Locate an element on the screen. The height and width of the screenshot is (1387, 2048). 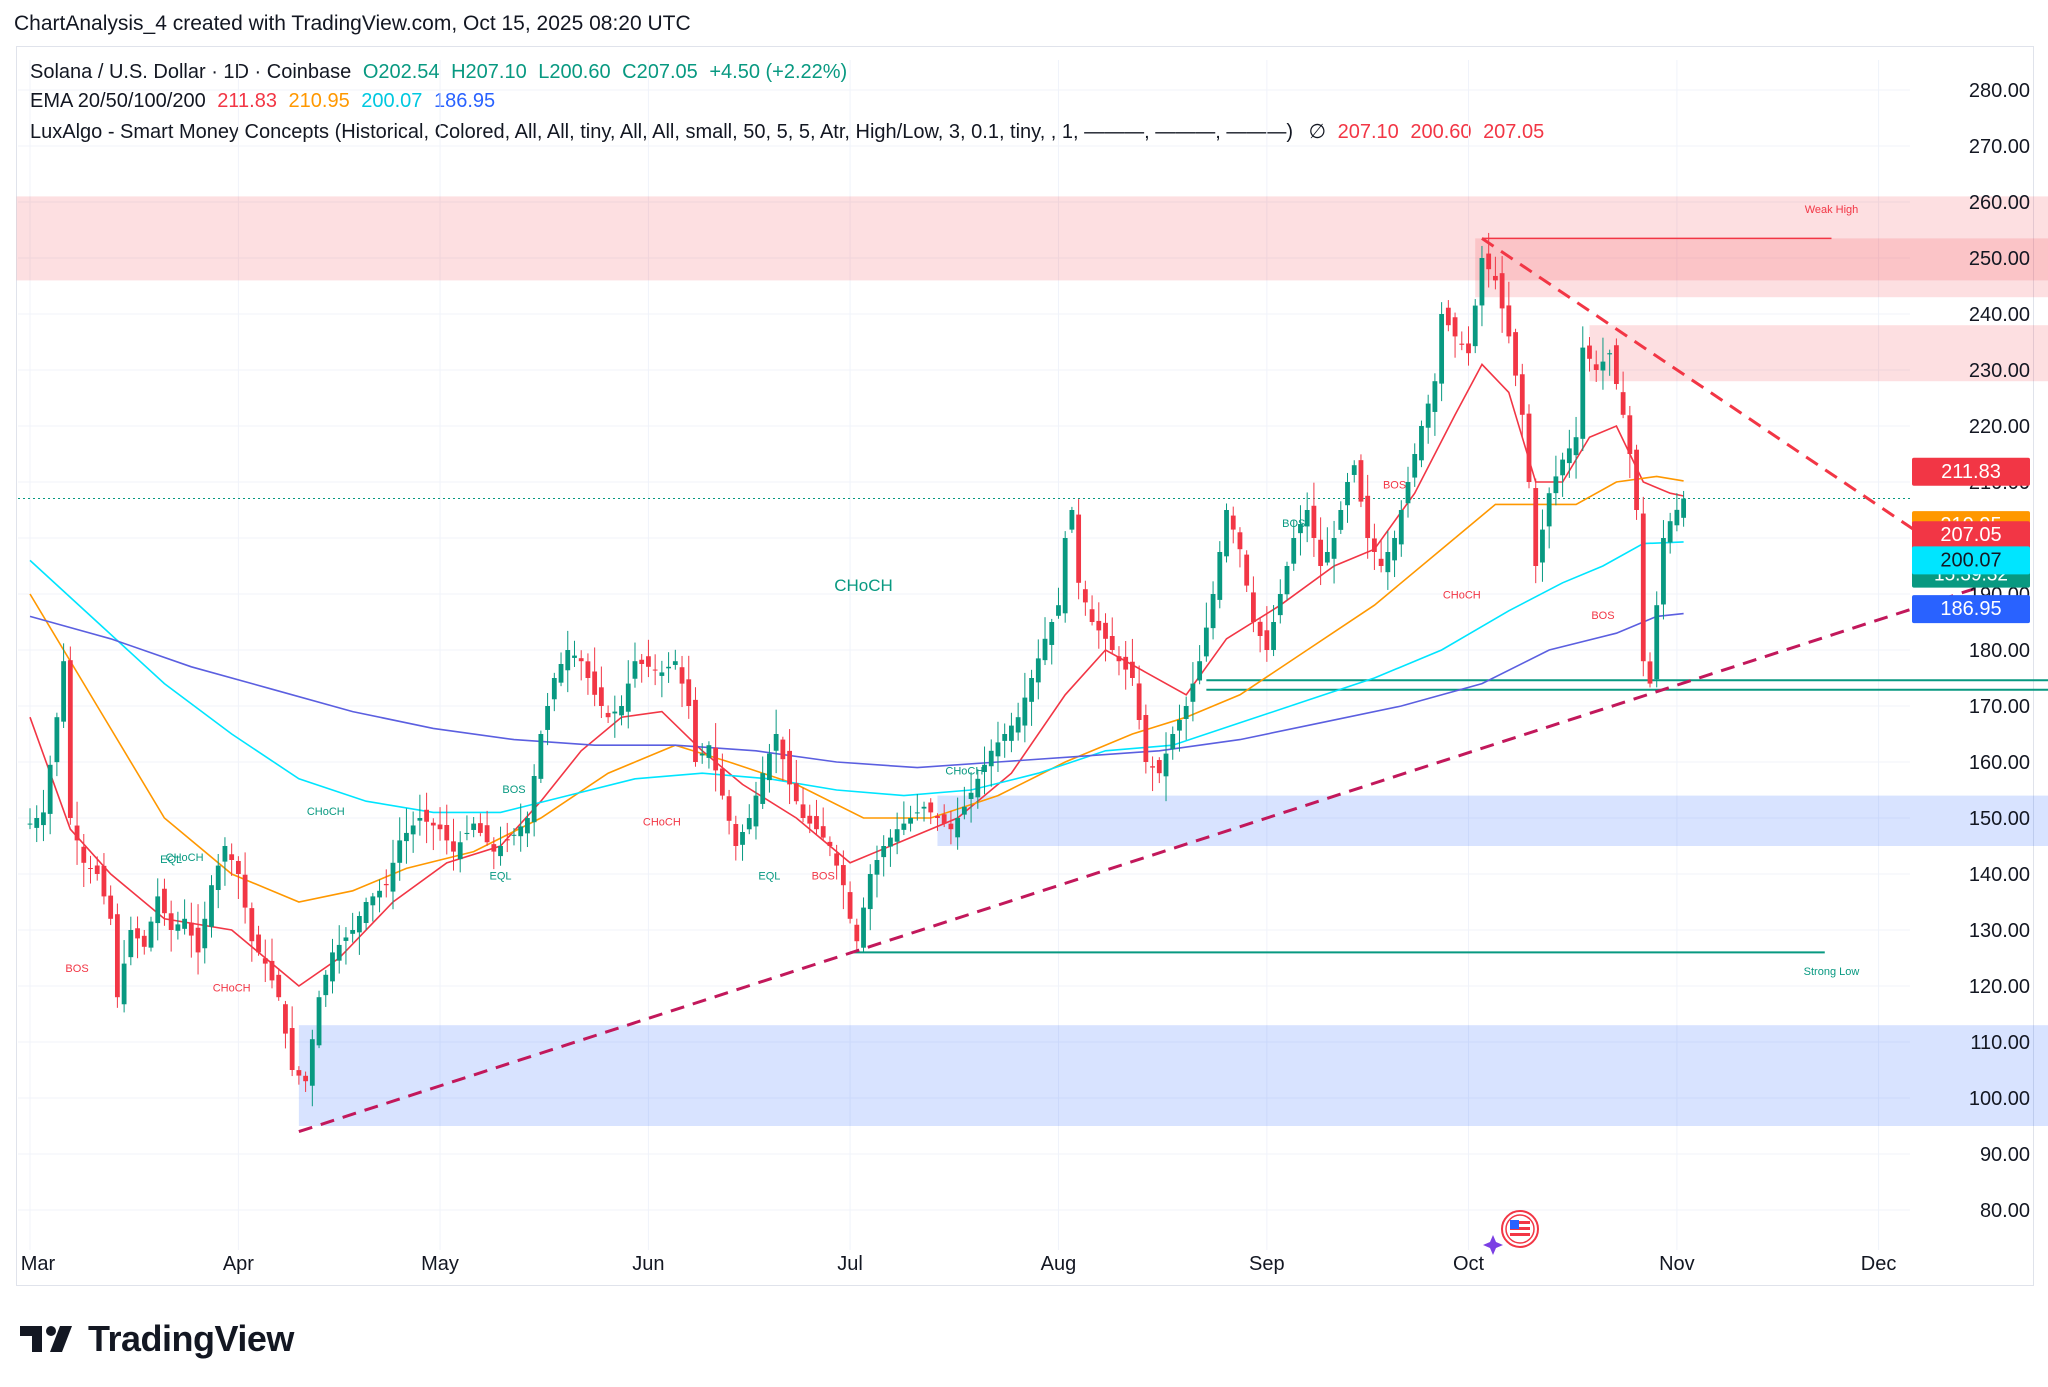
y-tick-label: 180.00 is located at coordinates (1999, 651).